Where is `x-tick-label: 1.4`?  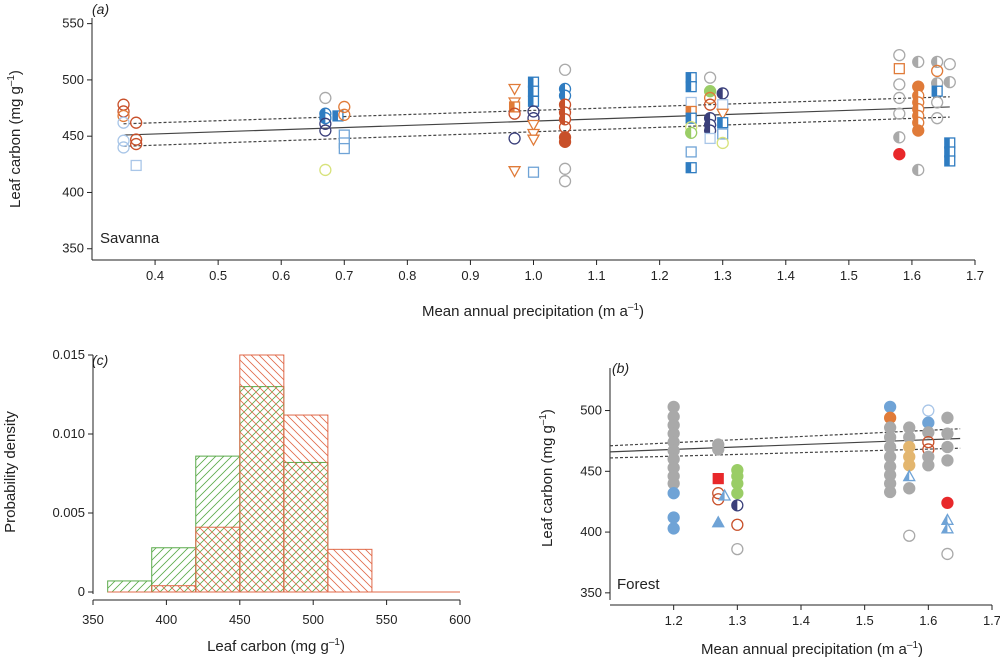
x-tick-label: 1.4 is located at coordinates (801, 620).